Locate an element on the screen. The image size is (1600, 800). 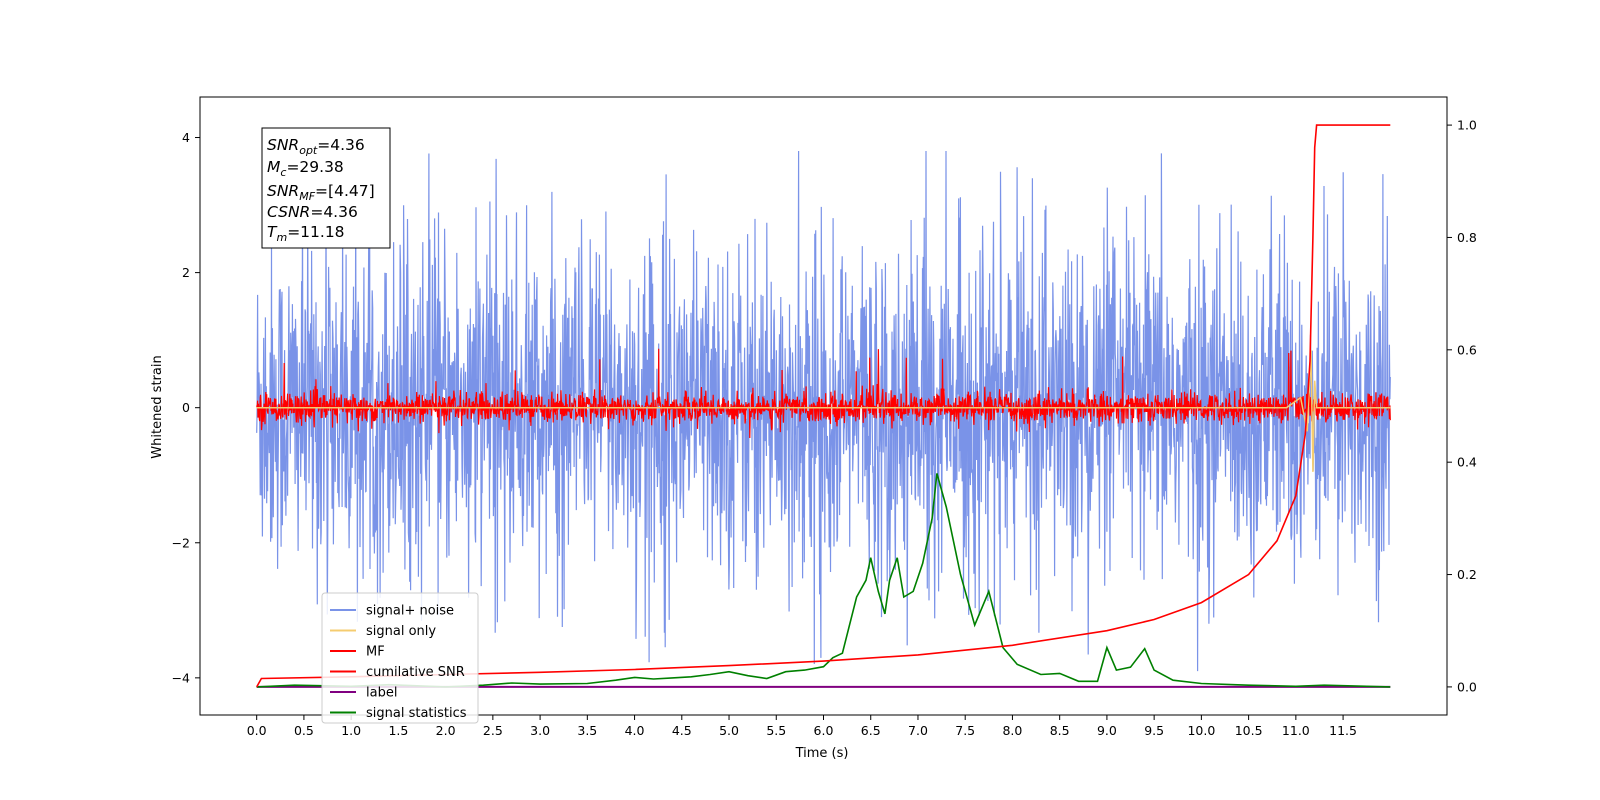
x-tick-label: 9.5 is located at coordinates (1154, 730).